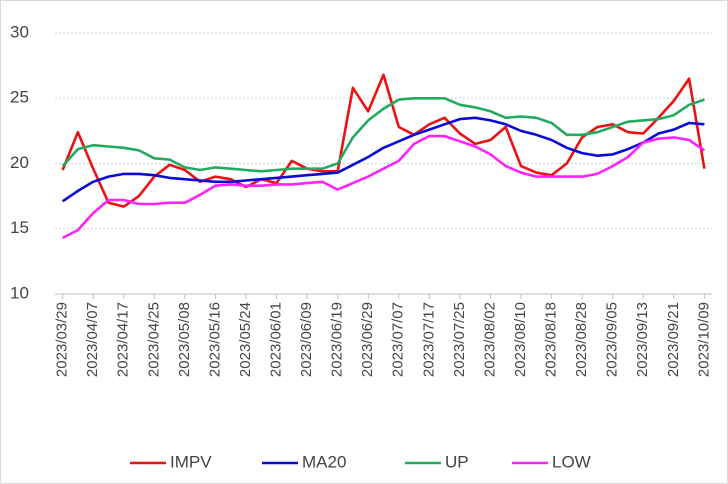  Describe the element at coordinates (19, 162) in the screenshot. I see `y-tick-label: 20` at that location.